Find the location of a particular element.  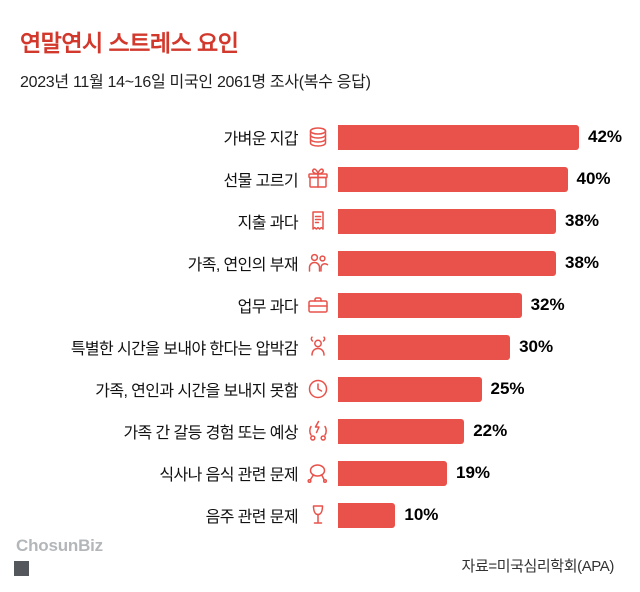

footer: ChosunBiz 자료=미국심리학회(APA) is located at coordinates (327, 564).